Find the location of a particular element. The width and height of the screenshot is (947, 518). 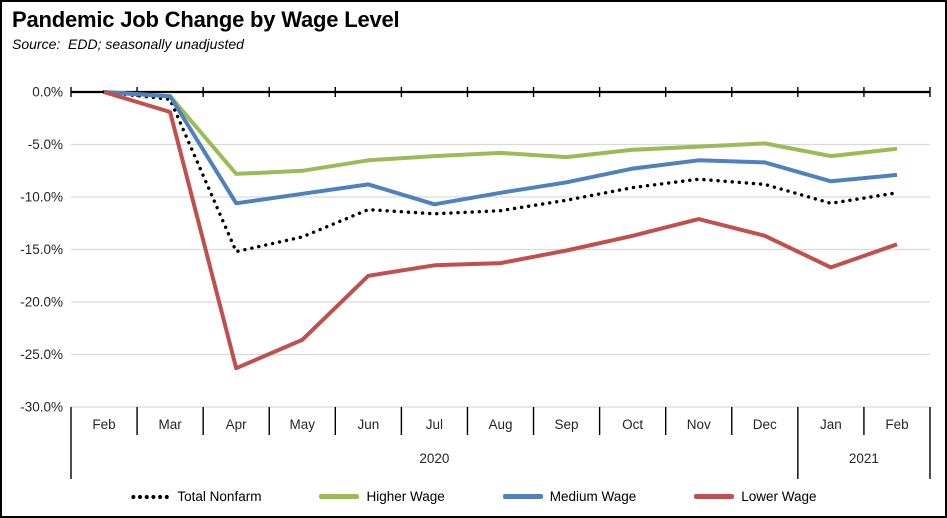

legend-label-total-nonfarm: Total Nonfarm is located at coordinates (219, 496).